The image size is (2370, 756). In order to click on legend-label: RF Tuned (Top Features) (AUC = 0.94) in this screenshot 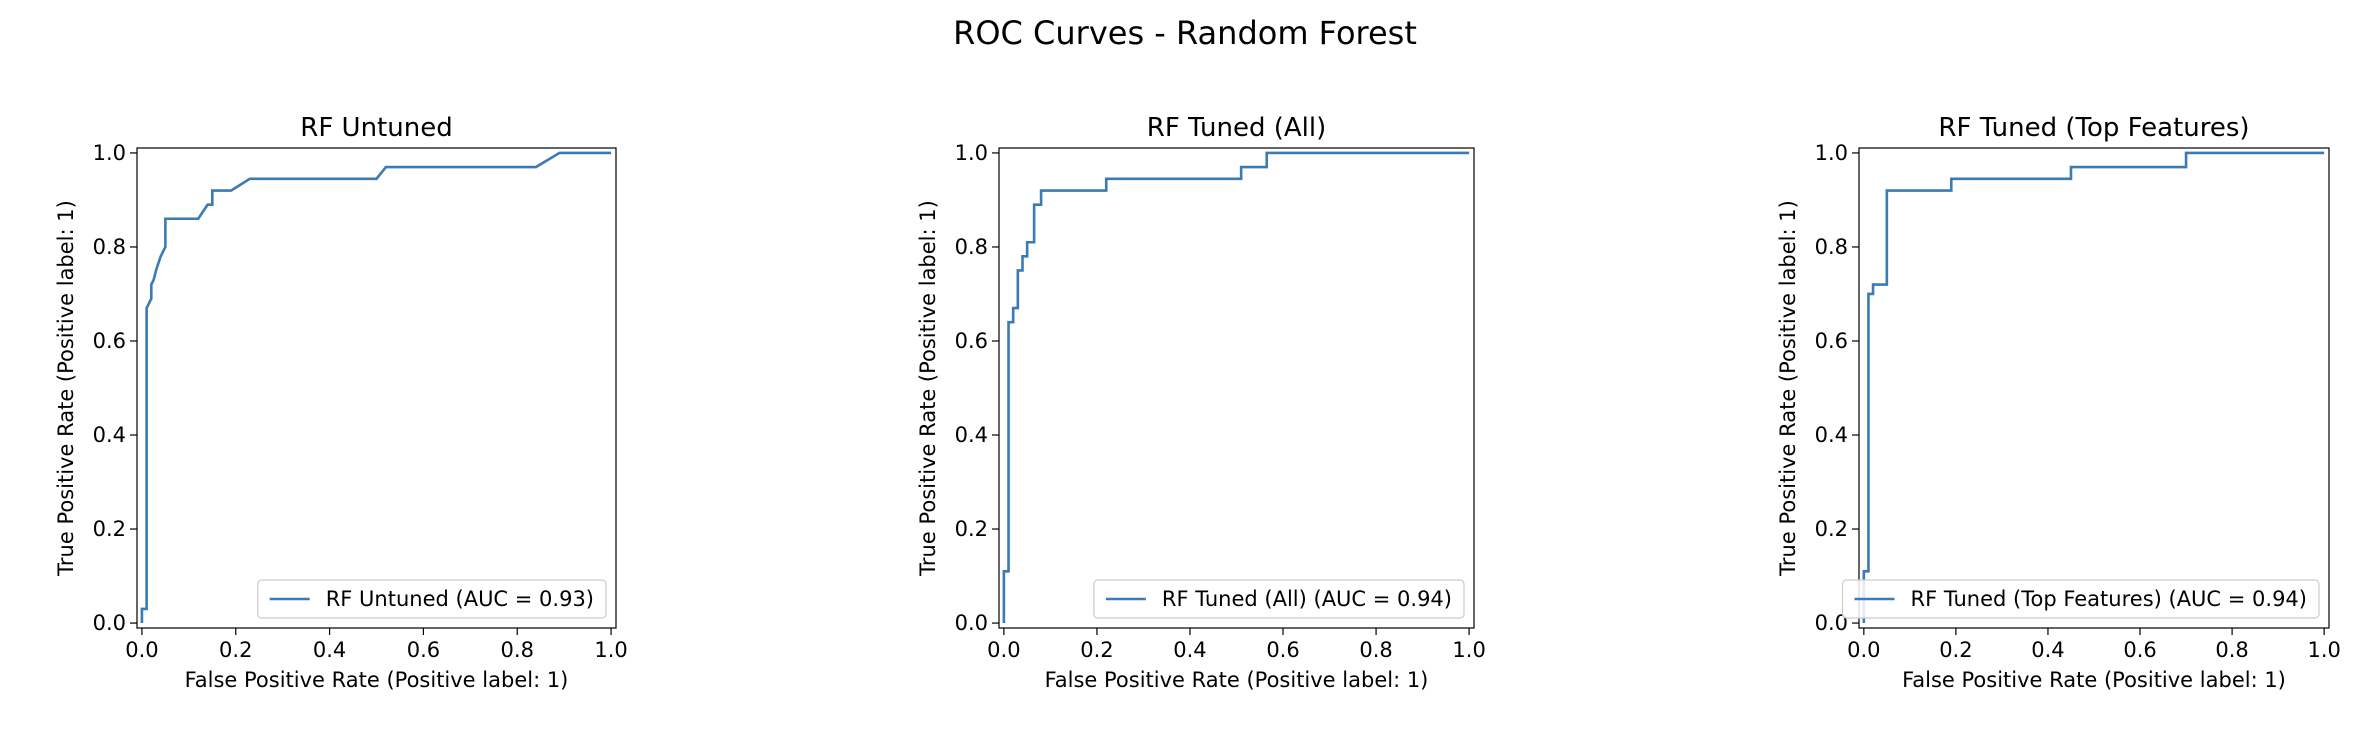, I will do `click(2109, 599)`.